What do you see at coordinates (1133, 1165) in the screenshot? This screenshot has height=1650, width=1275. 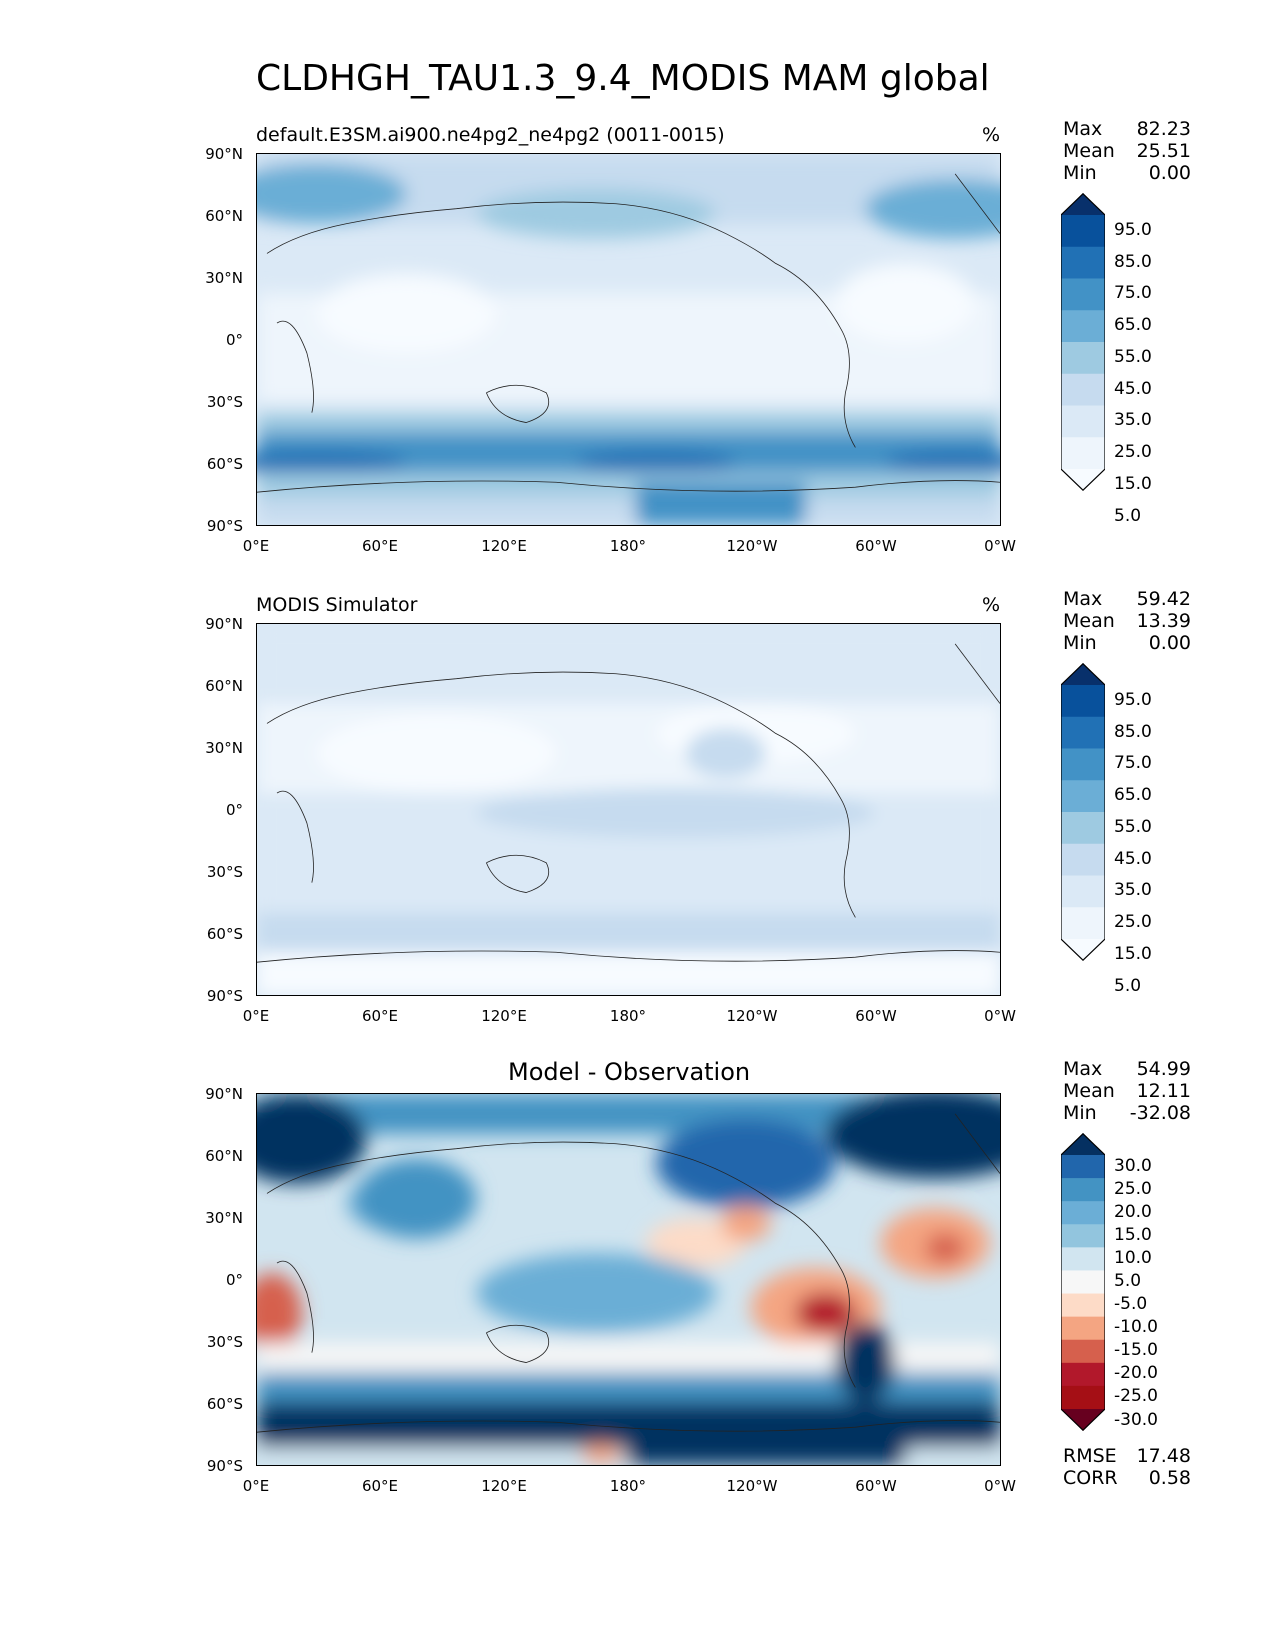 I see `colorbar-tick-label: 30.0` at bounding box center [1133, 1165].